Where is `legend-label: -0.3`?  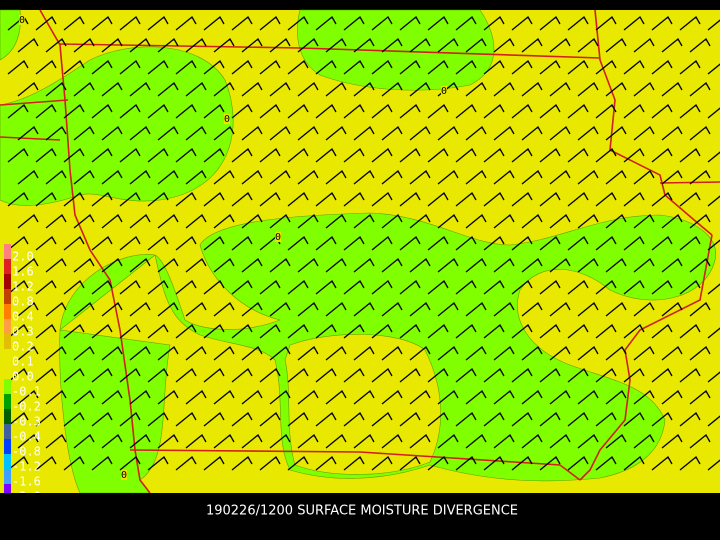 legend-label: -0.3 is located at coordinates (26, 422).